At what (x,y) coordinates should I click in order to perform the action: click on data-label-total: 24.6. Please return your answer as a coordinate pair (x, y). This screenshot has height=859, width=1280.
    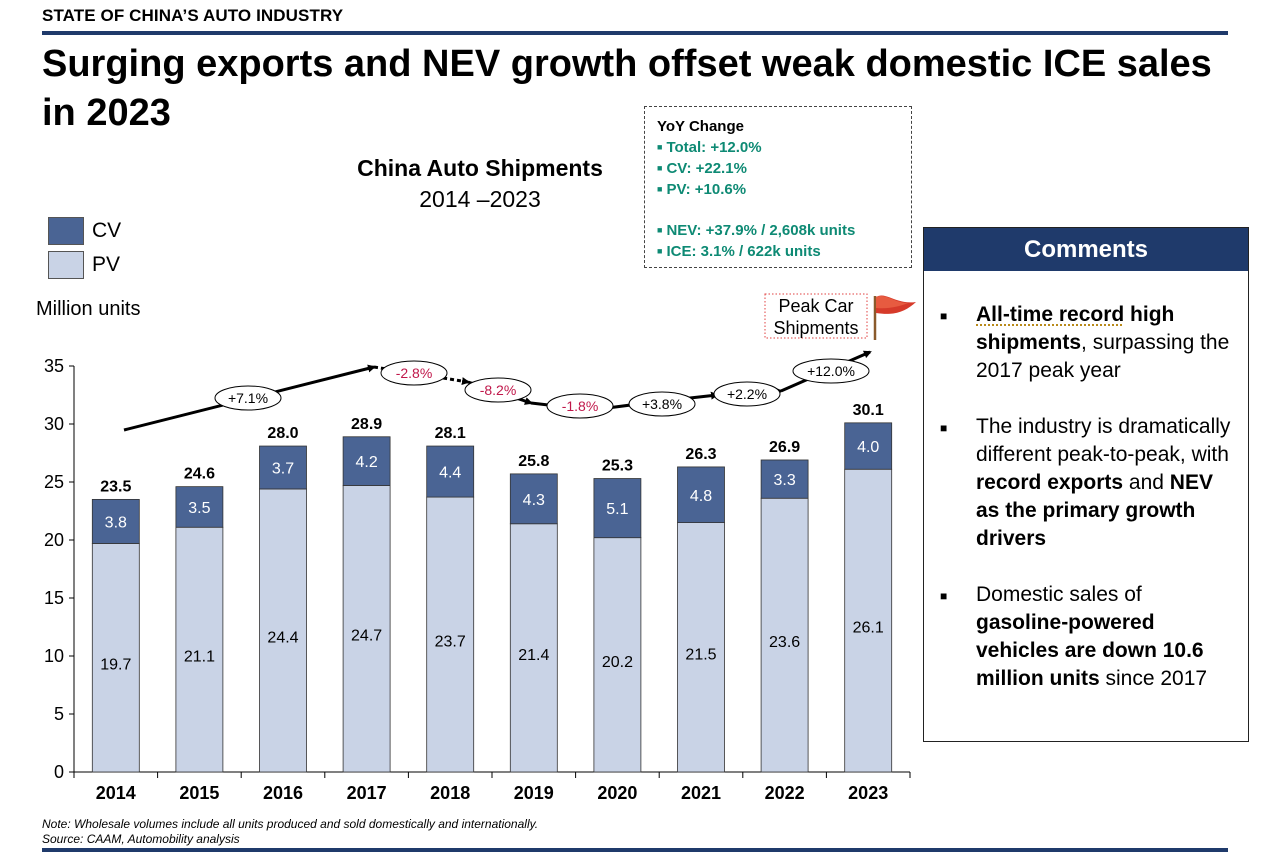
    Looking at the image, I should click on (199, 474).